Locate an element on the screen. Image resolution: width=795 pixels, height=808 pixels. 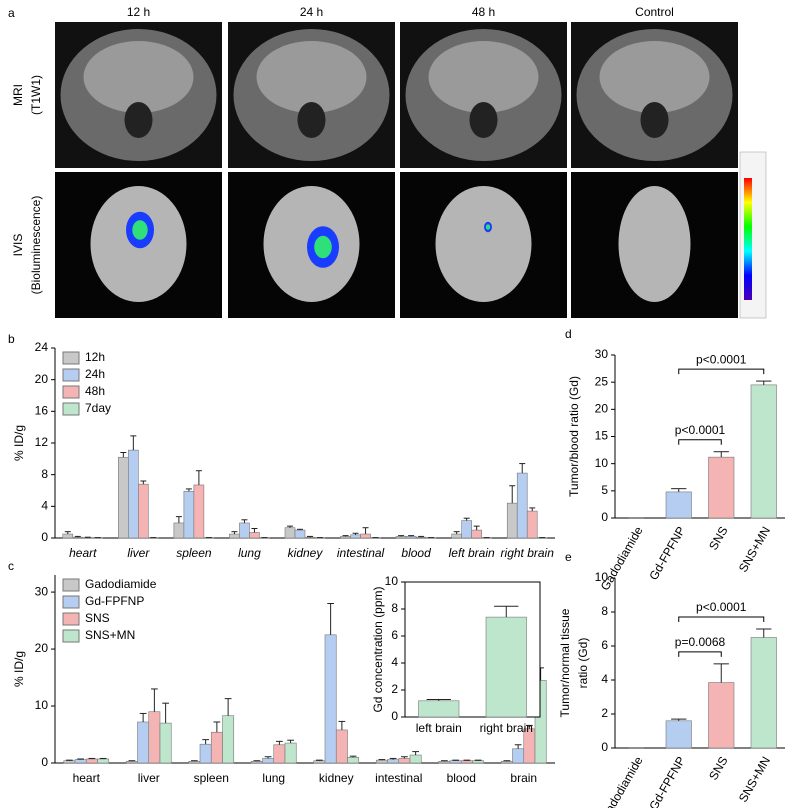
x-tick-label: right brain is located at coordinates (506, 728).